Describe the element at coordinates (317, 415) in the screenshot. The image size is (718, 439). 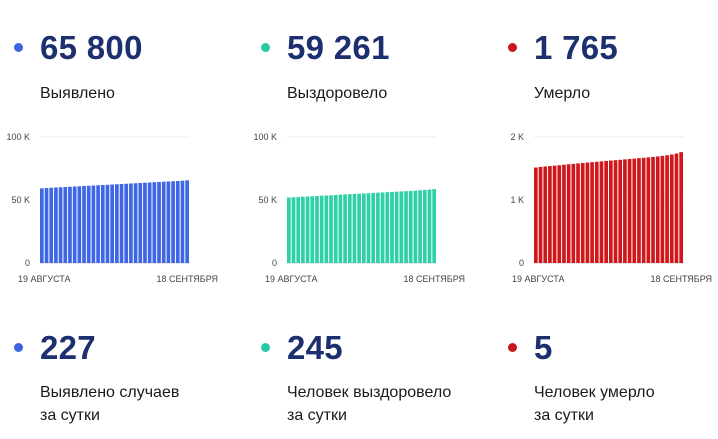
I see `recovered-daily-label-2: за сутки` at that location.